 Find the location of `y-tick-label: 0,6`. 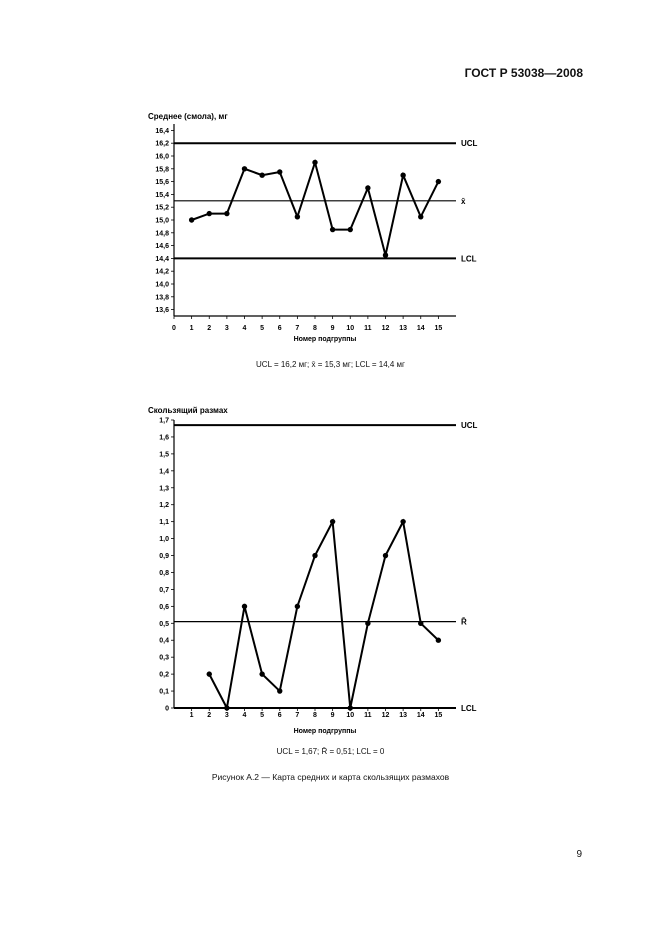

y-tick-label: 0,6 is located at coordinates (164, 607).